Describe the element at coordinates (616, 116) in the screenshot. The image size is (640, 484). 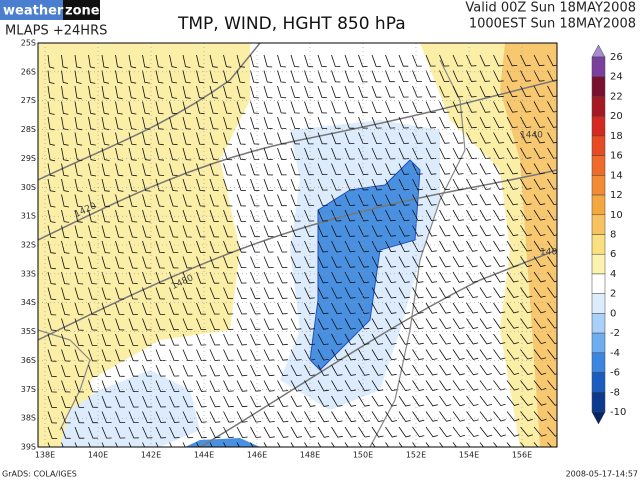
I see `colorbar-label: 20` at that location.